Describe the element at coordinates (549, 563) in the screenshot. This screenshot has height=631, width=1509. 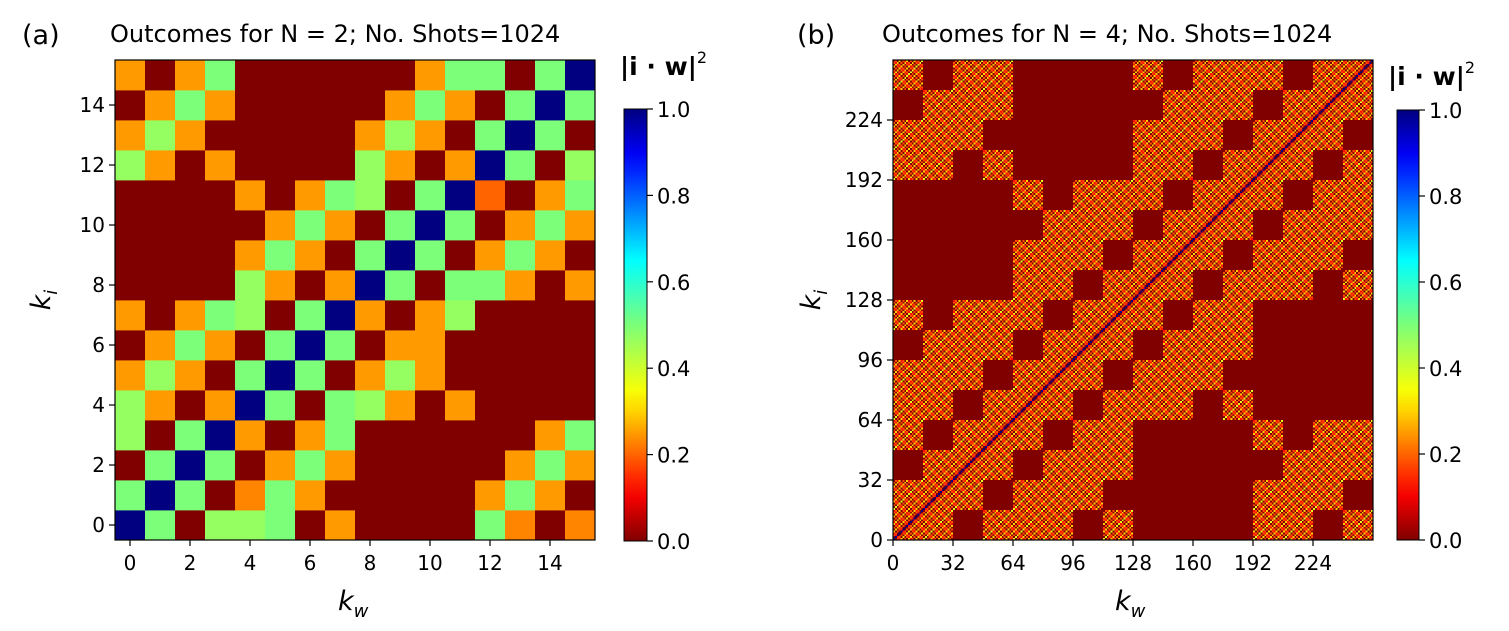
I see `x-tick-label: 14` at that location.